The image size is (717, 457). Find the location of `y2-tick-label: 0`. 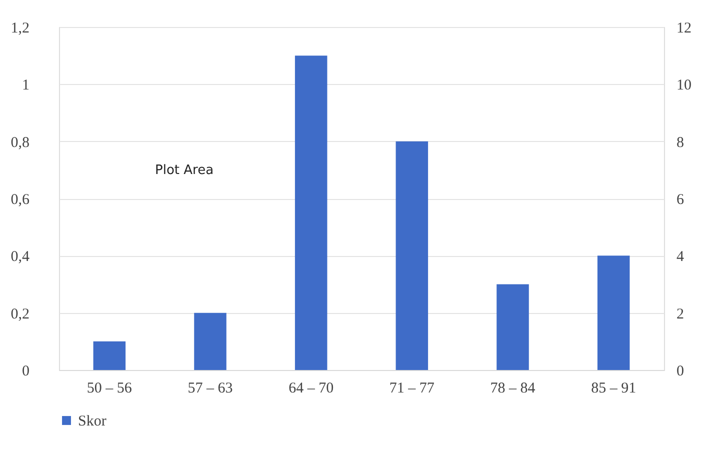

y2-tick-label: 0 is located at coordinates (680, 372).